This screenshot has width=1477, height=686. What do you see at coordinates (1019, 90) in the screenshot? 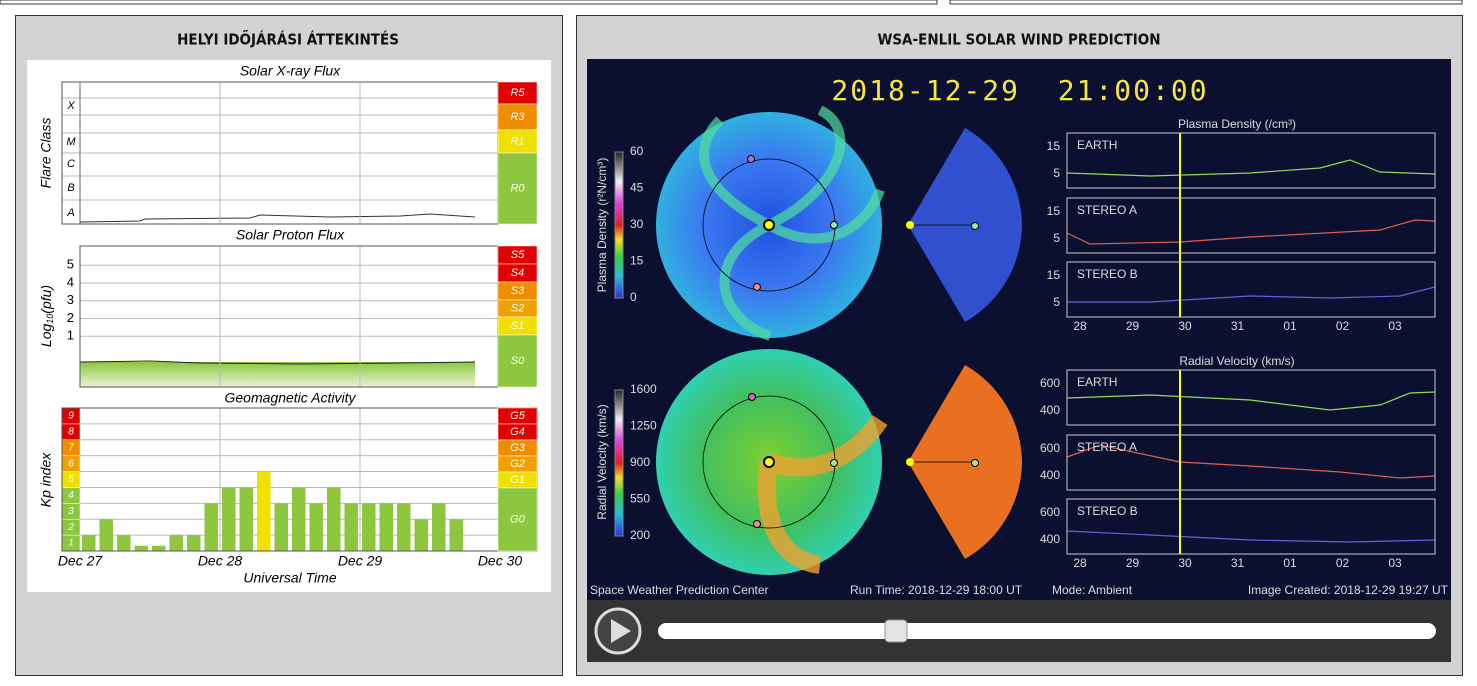
I see `timestamp: 2018-12-29 21:00:00` at bounding box center [1019, 90].